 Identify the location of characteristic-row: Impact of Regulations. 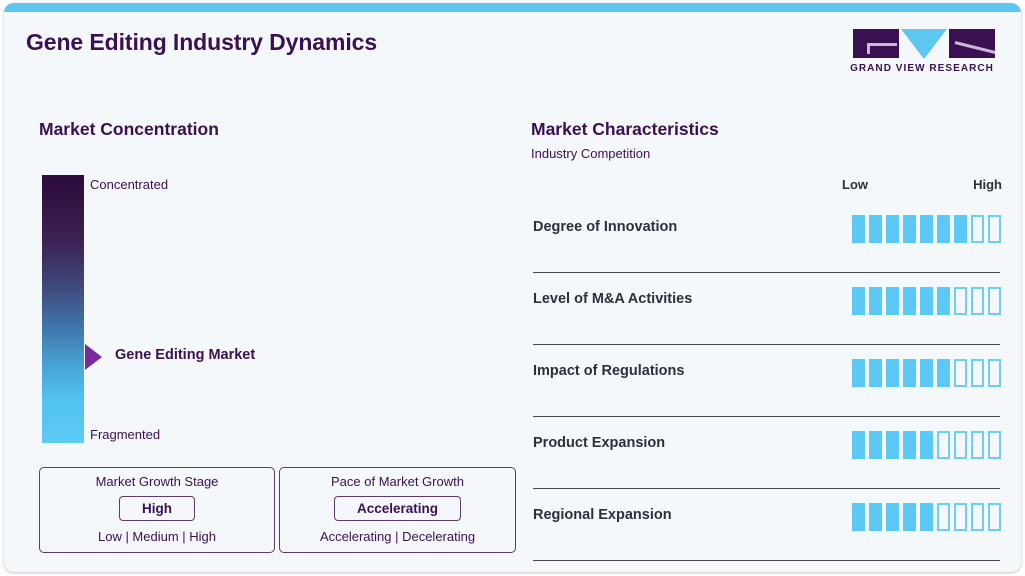
(767, 381).